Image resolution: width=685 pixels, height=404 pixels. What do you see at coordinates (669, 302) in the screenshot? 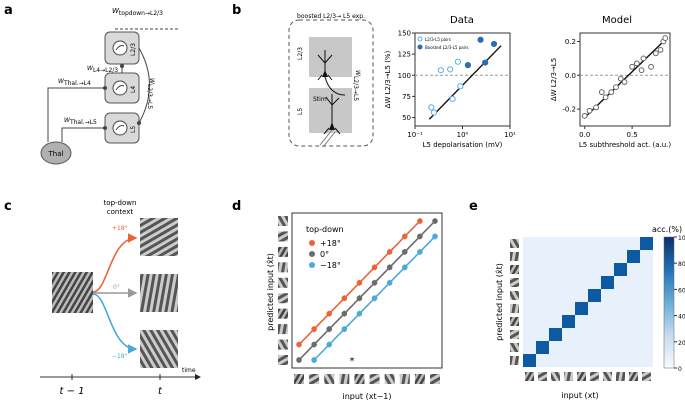
I see `e-colorbar` at bounding box center [669, 302].